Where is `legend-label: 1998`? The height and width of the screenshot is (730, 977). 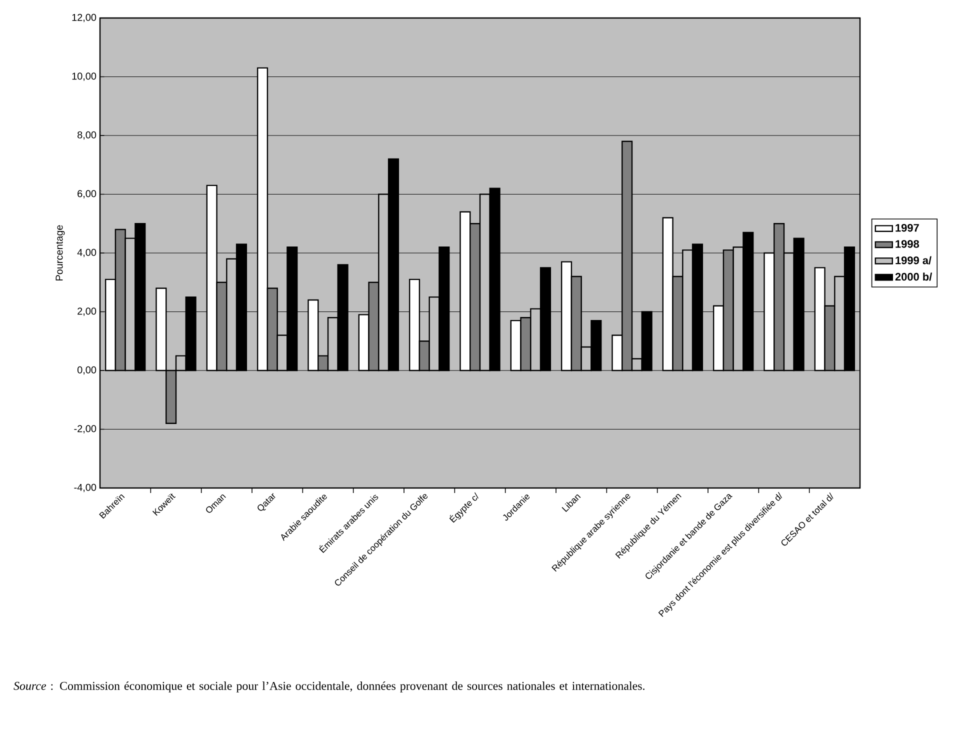 legend-label: 1998 is located at coordinates (908, 244).